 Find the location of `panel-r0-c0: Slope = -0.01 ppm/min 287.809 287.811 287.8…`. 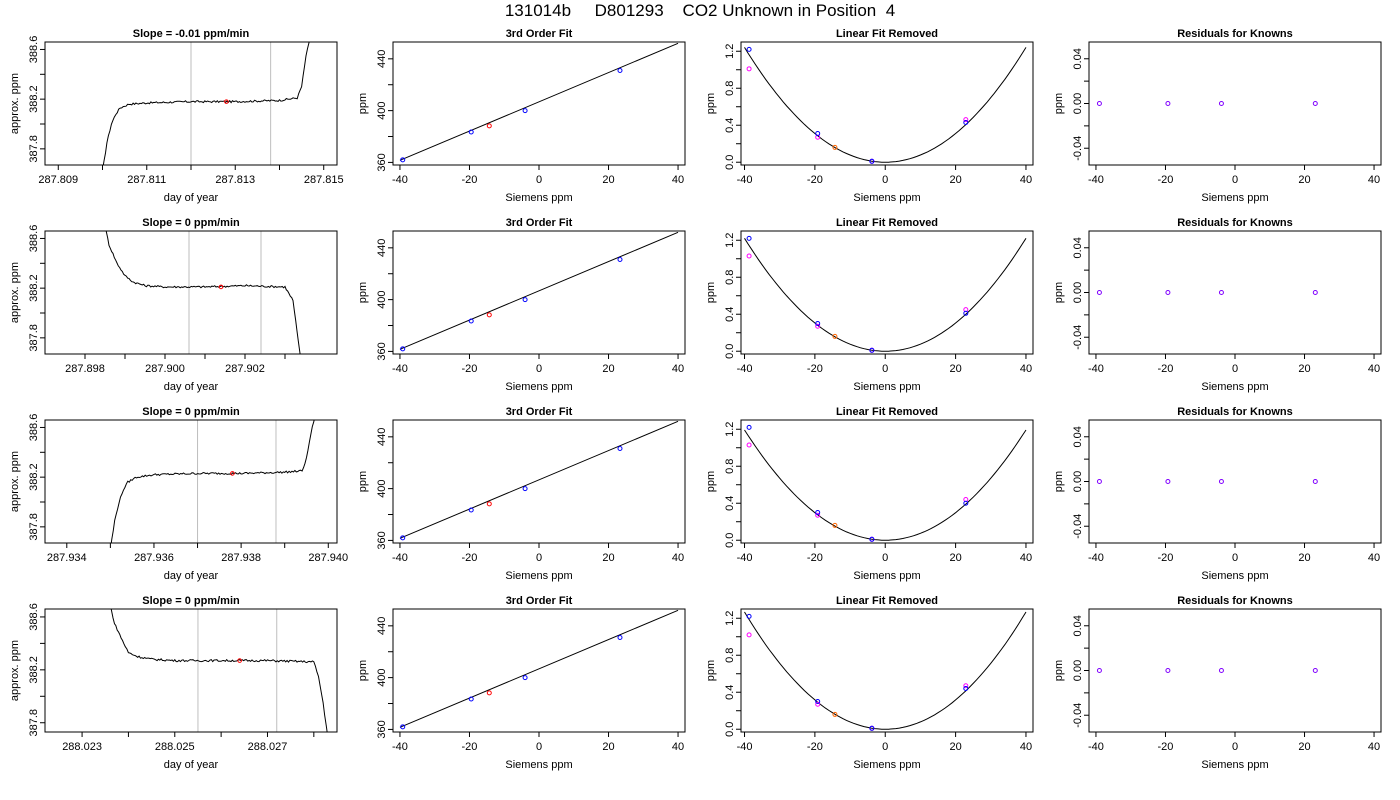

panel-r0-c0: Slope = -0.01 ppm/min 287.809 287.811 287.8… is located at coordinates (176, 116).